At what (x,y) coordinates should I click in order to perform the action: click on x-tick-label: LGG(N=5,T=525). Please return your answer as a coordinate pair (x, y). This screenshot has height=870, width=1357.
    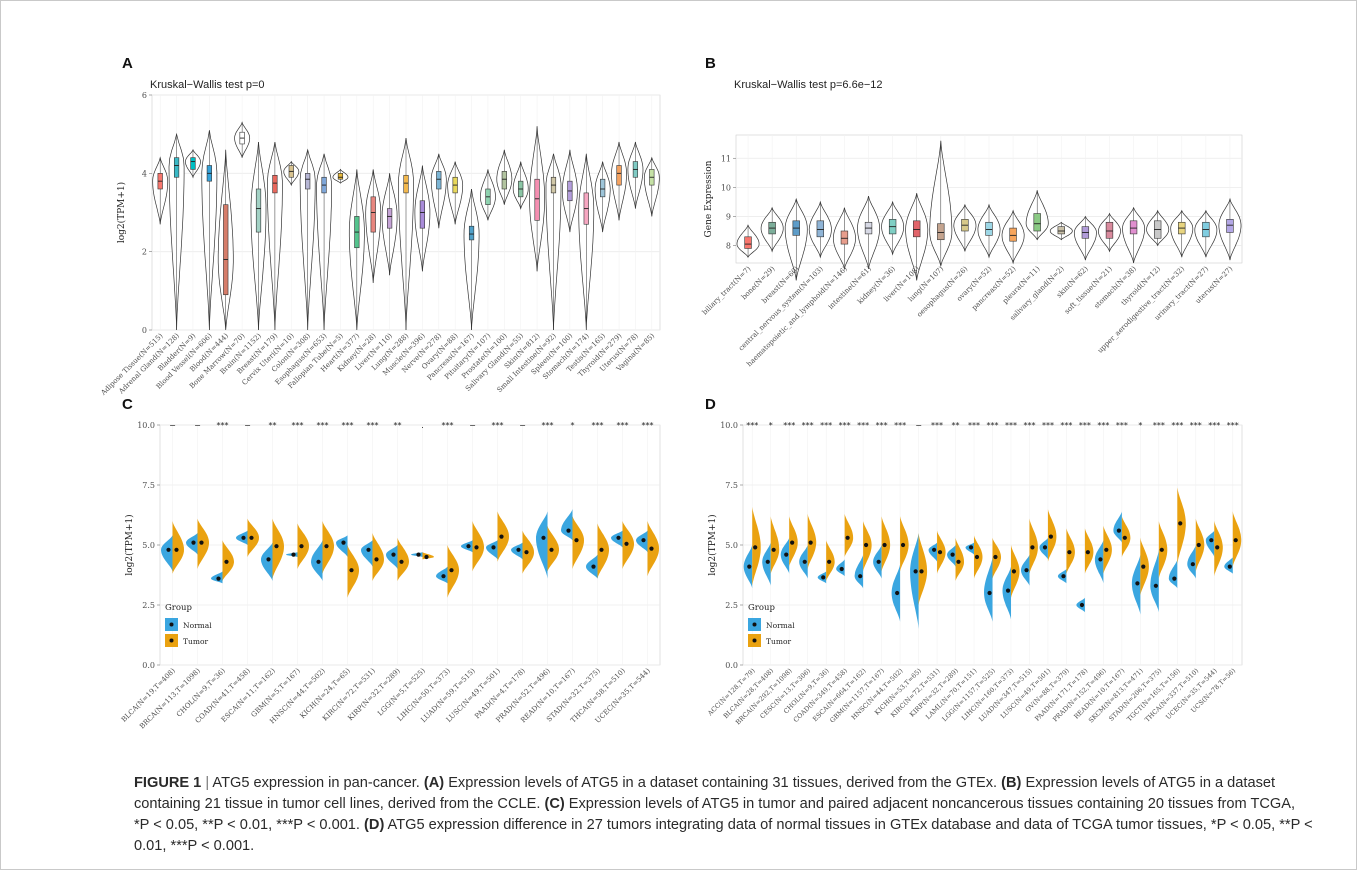
    Looking at the image, I should click on (401, 692).